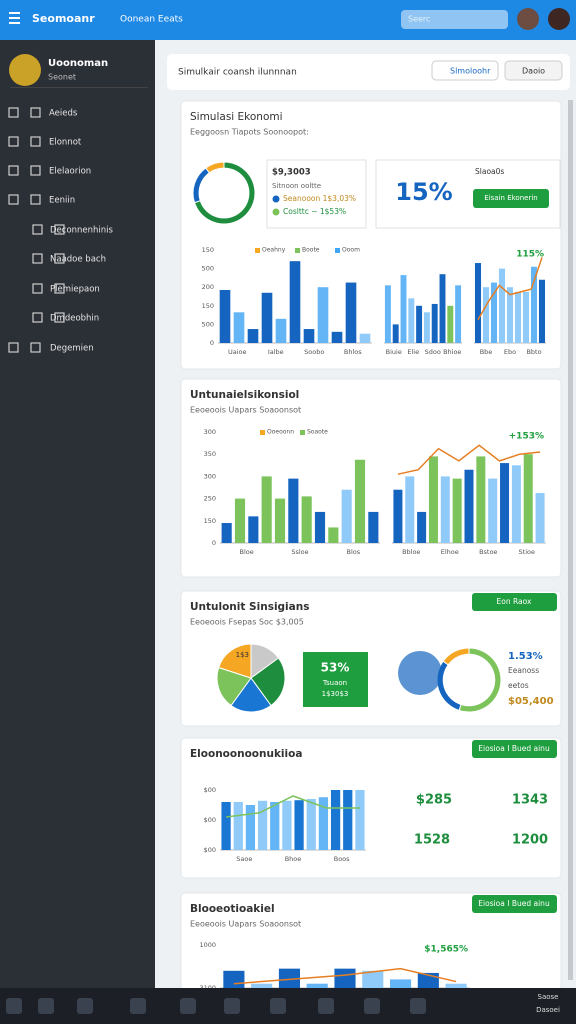  I want to click on menu-item: Aeieds, so click(63, 114).